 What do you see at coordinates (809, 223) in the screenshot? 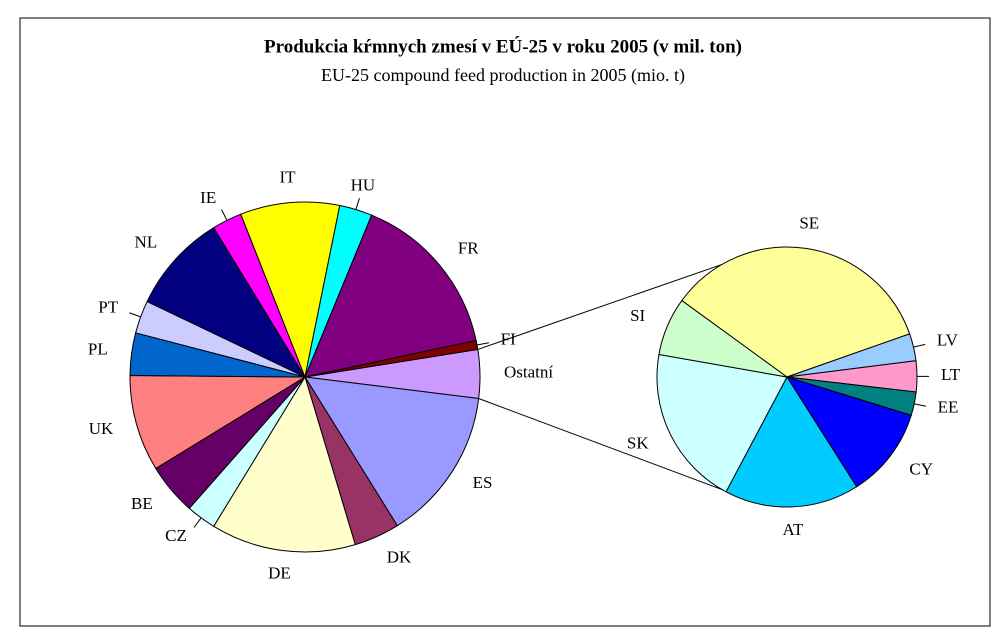
I see `slice-label: SE` at bounding box center [809, 223].